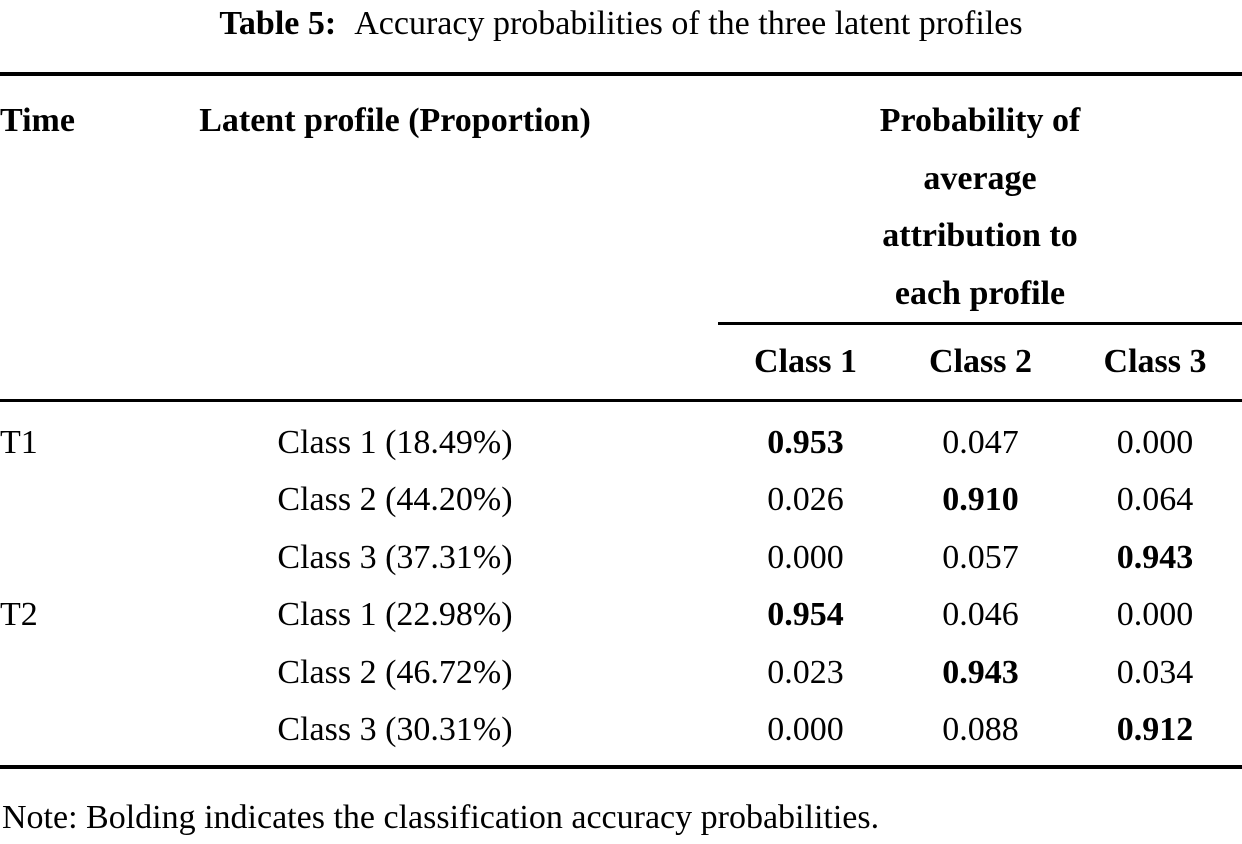 The height and width of the screenshot is (844, 1242). I want to click on header-latent-profile: Latent profile (Proportion), so click(395, 120).